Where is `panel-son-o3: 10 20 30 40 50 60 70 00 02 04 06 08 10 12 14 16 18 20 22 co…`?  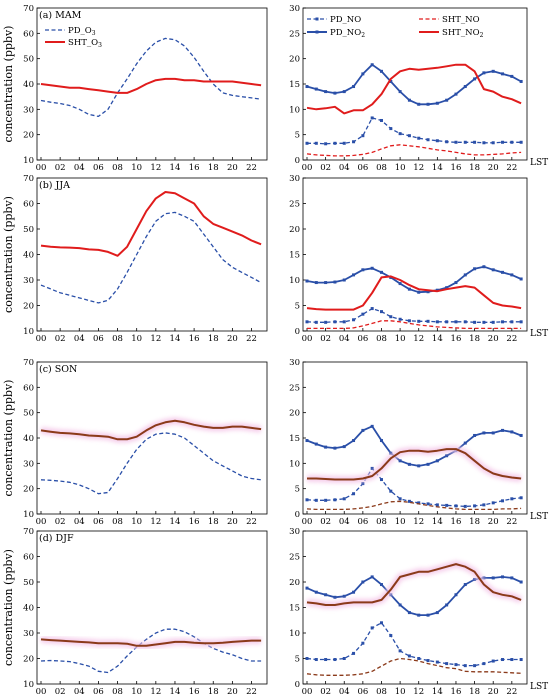
panel-son-o3: 10 20 30 40 50 60 70 00 02 04 06 08 10 12 14 16 18 20 22 co… is located at coordinates (135, 442).